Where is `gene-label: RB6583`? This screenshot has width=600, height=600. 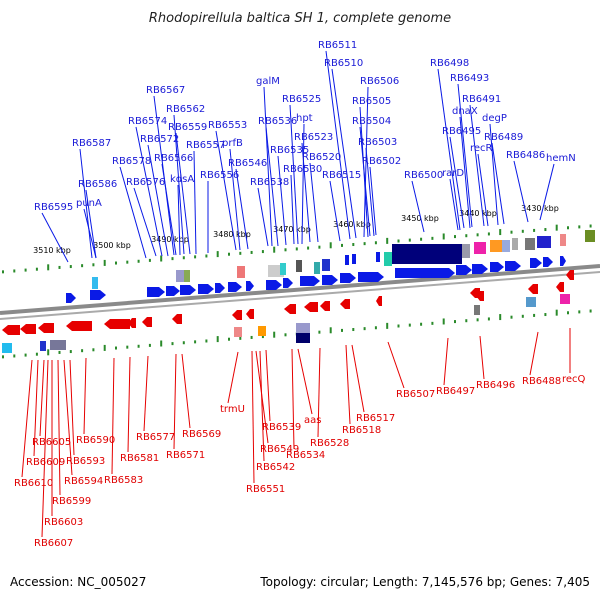
gene-label: RB6583 is located at coordinates (123, 480).